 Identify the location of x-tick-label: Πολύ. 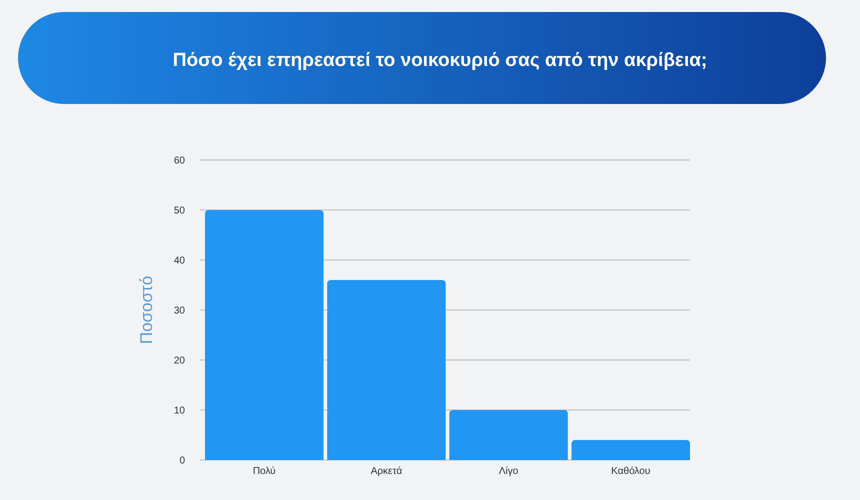
(264, 471).